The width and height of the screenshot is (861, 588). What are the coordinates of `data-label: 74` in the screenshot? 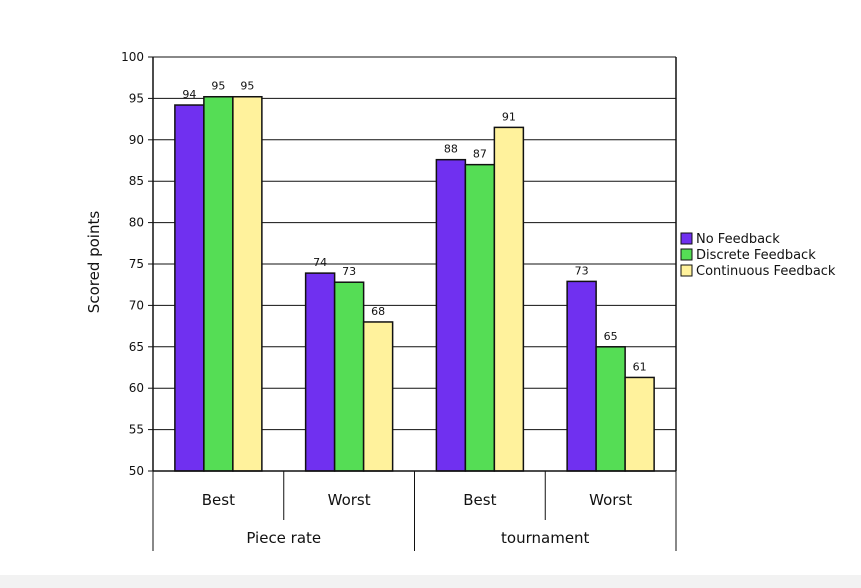 It's located at (320, 262).